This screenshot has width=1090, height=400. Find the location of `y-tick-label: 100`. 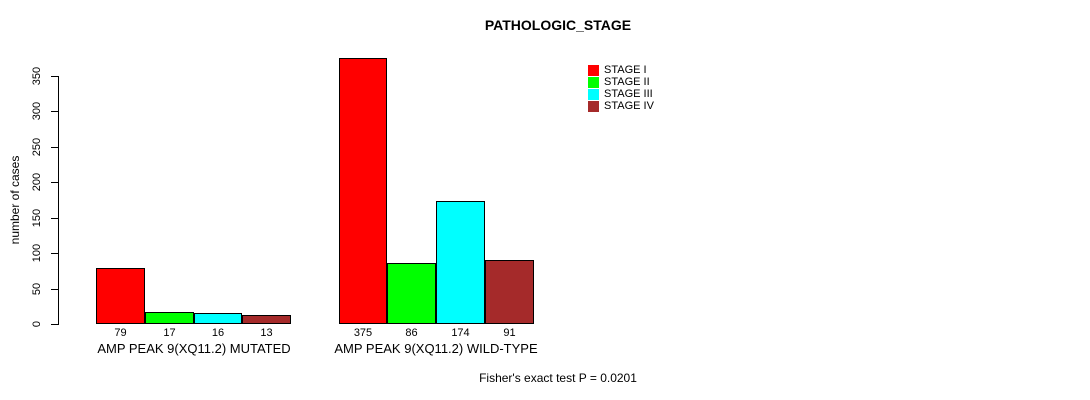

y-tick-label: 100 is located at coordinates (37, 253).